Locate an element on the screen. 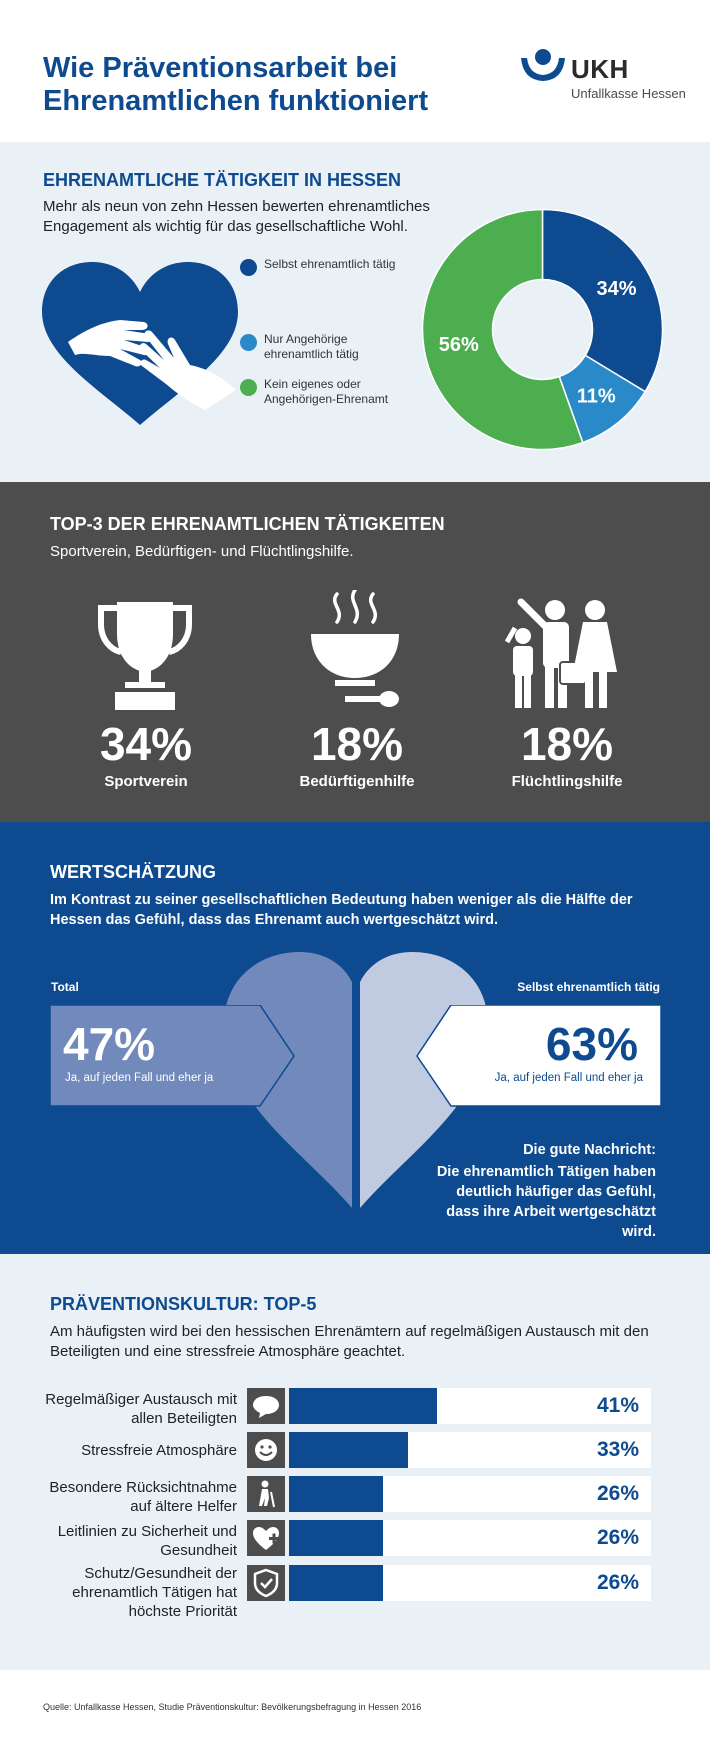  right-label: Selbst ehrenamtlich tätig is located at coordinates (588, 987).